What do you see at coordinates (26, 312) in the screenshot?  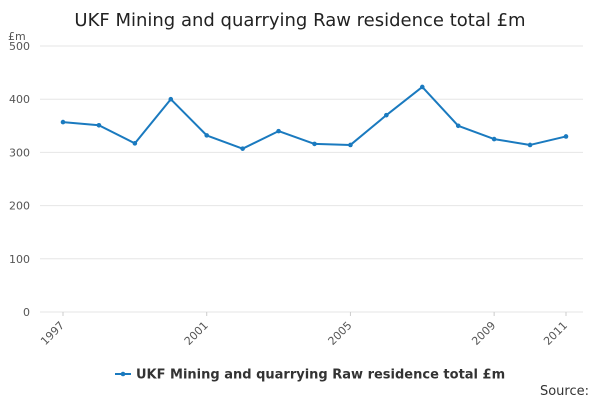 I see `y-tick-label: 0` at bounding box center [26, 312].